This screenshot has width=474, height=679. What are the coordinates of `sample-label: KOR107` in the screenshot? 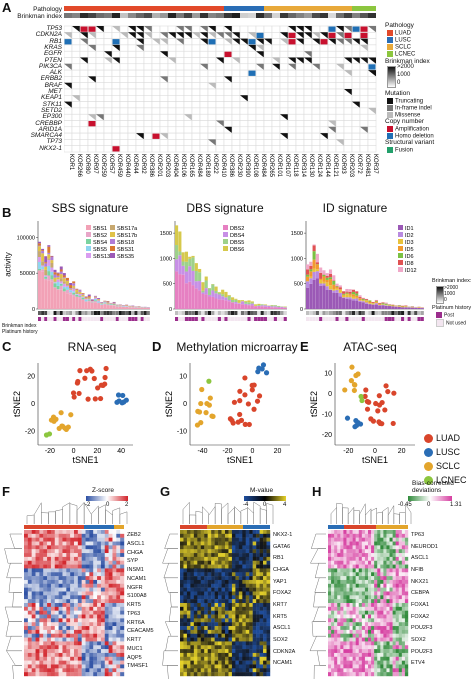 It's located at (287, 166).